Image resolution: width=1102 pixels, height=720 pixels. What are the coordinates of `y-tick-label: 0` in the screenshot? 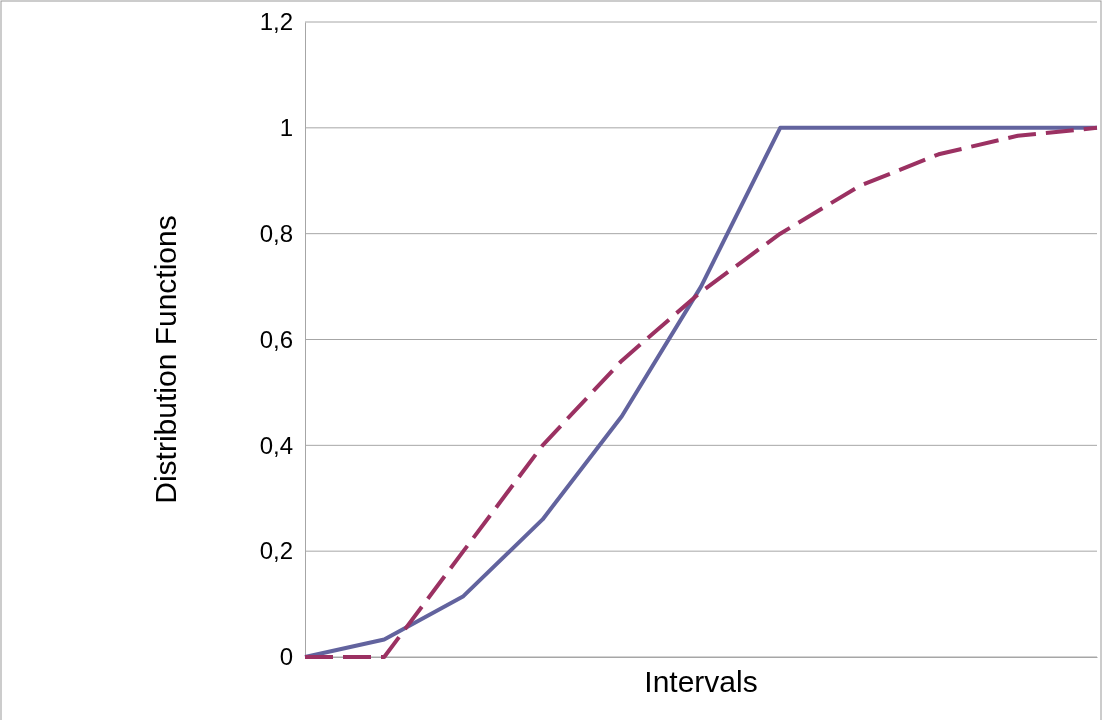 It's located at (286, 657).